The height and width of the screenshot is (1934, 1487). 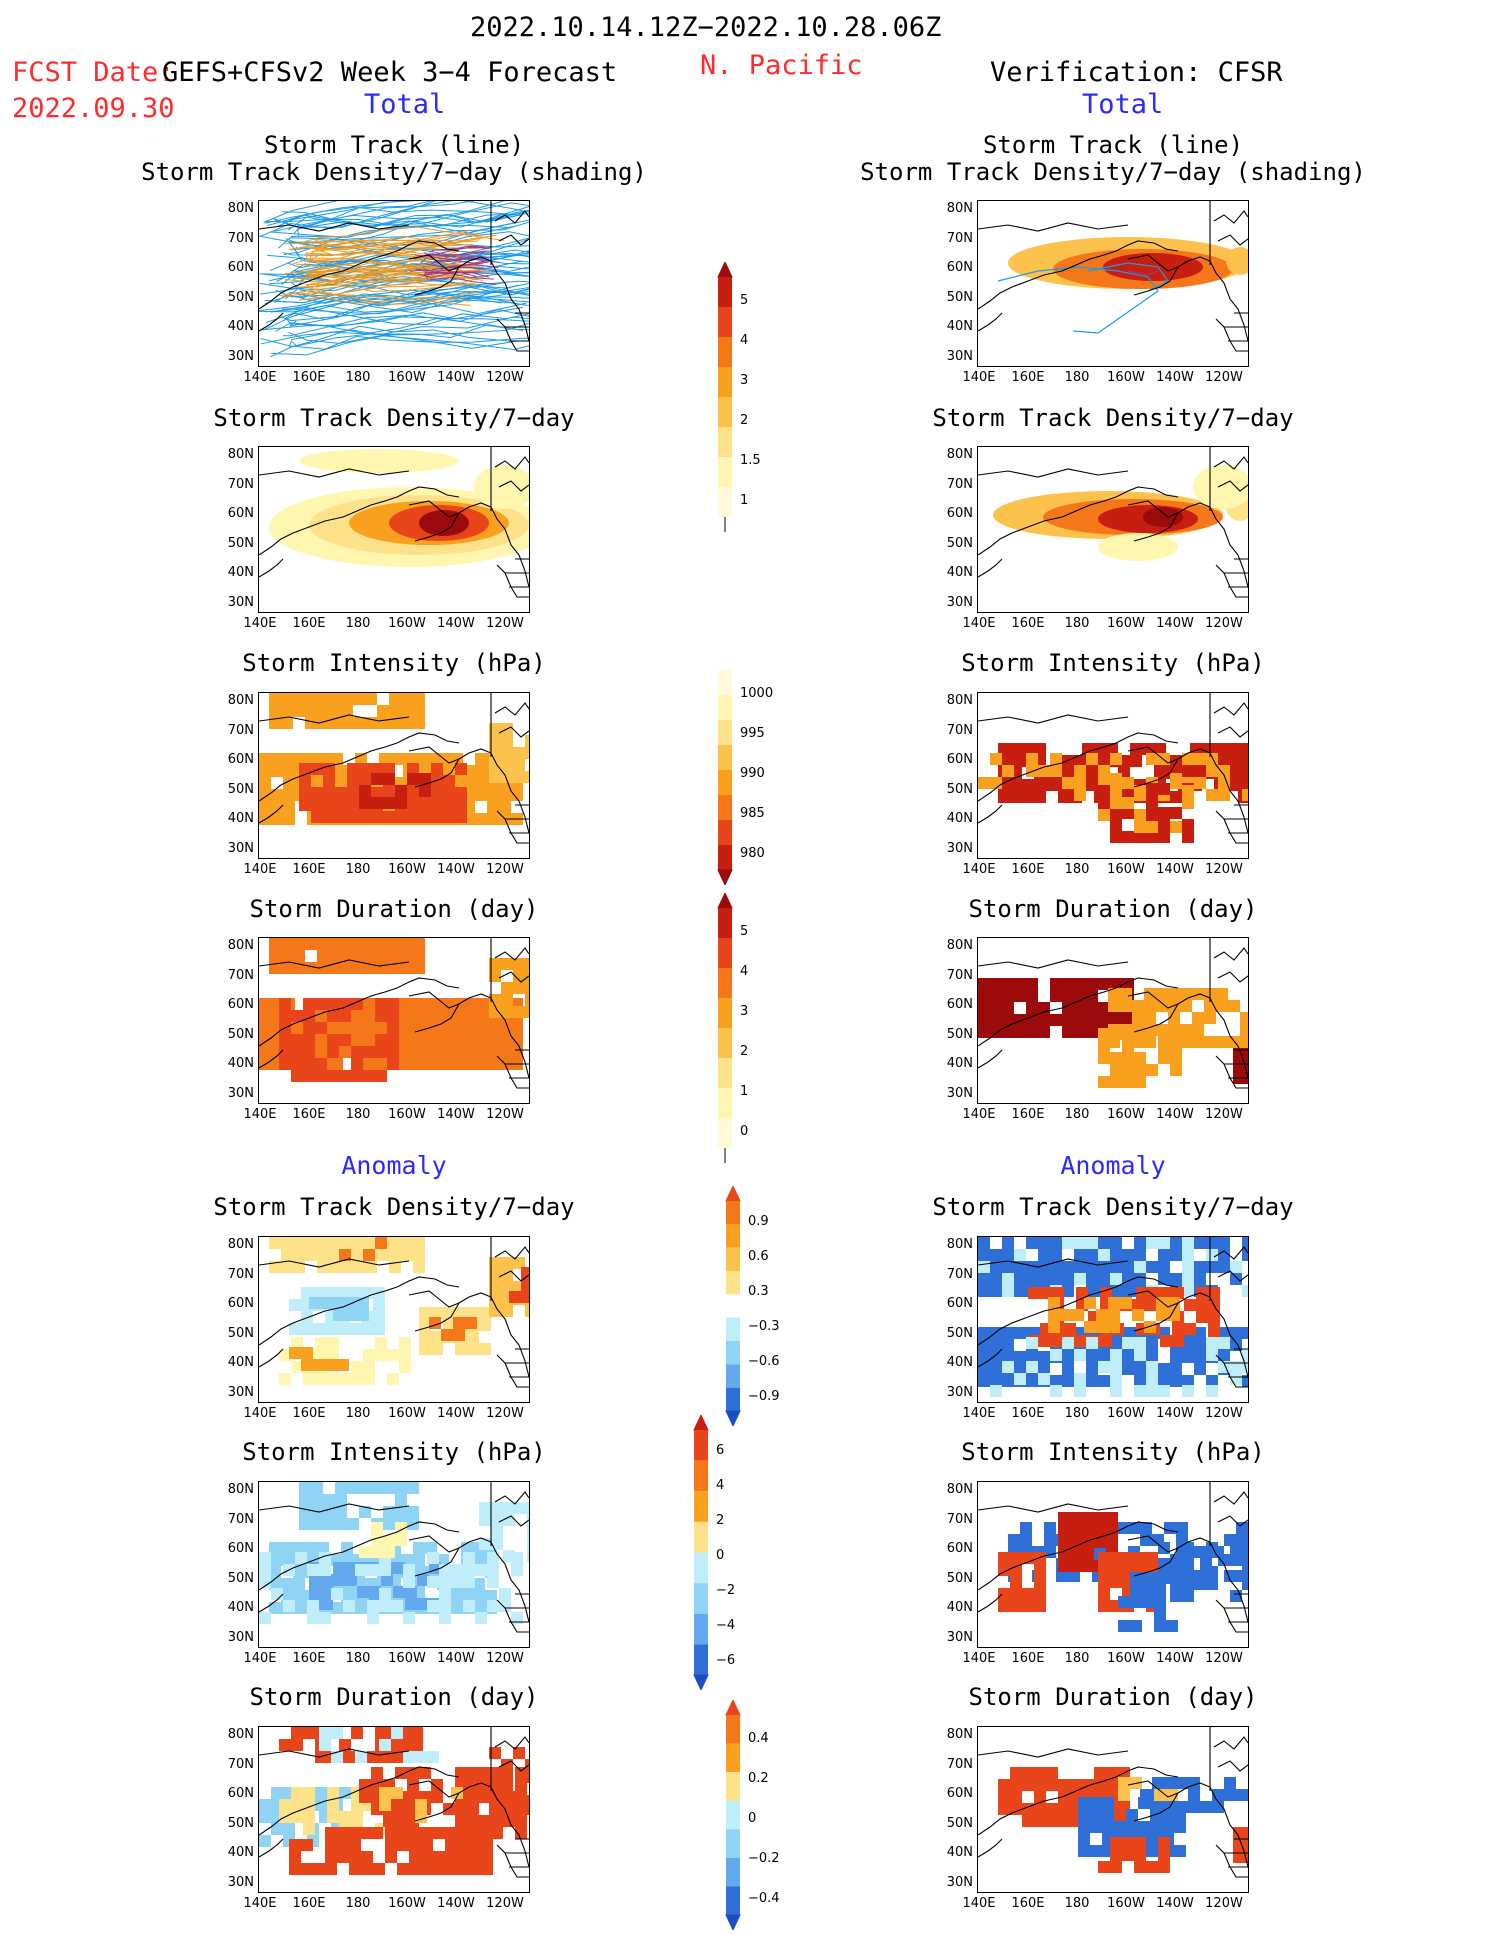 I want to click on title-track-density-left: Storm Track Density/7−day, so click(x=394, y=418).